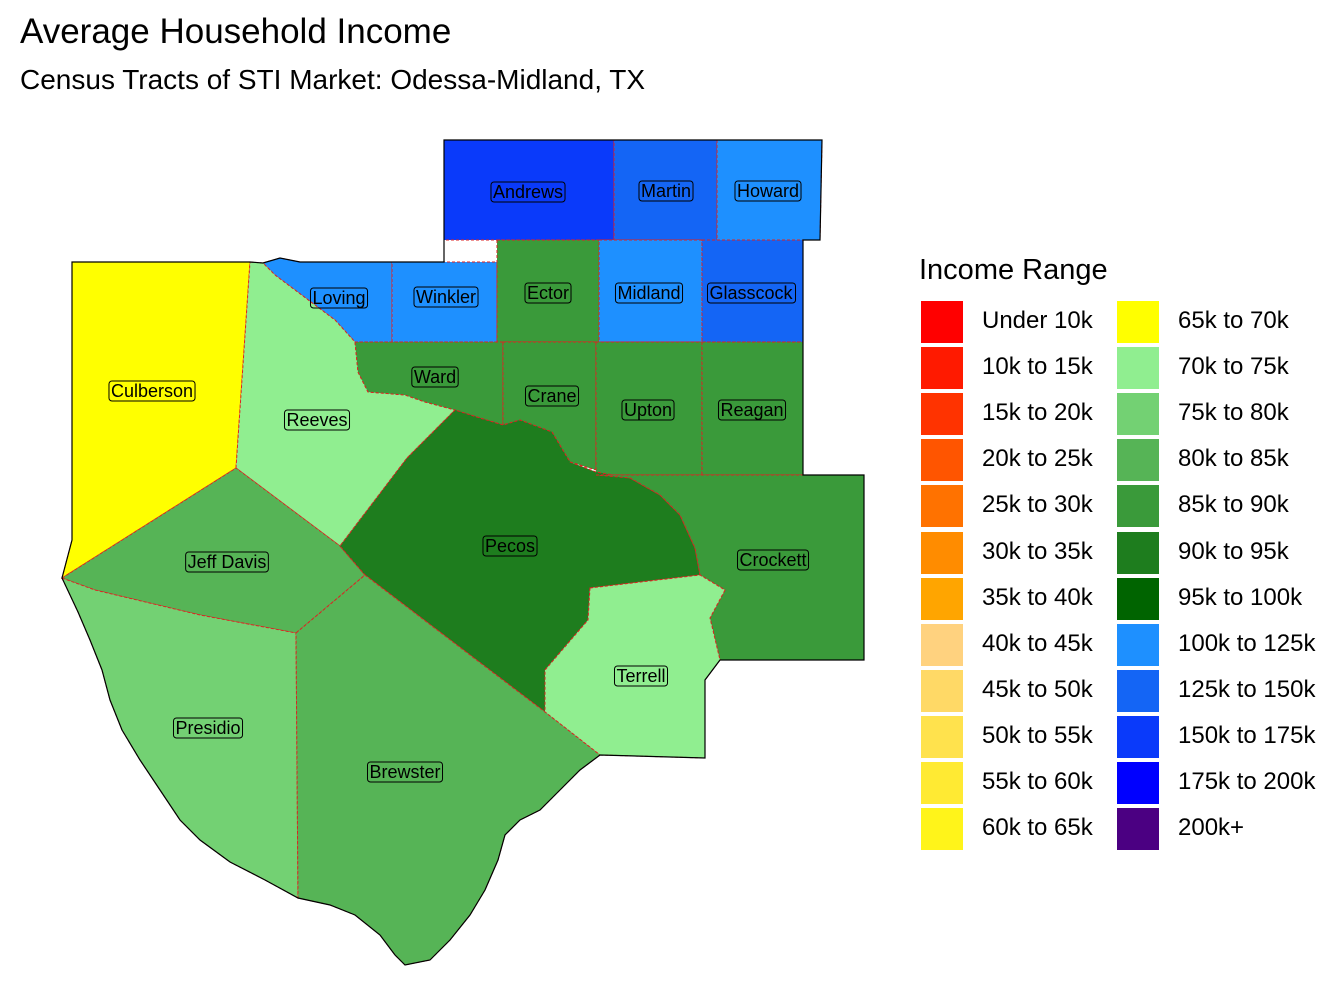  Describe the element at coordinates (1024, 321) in the screenshot. I see `legend-item: Under 10k` at that location.